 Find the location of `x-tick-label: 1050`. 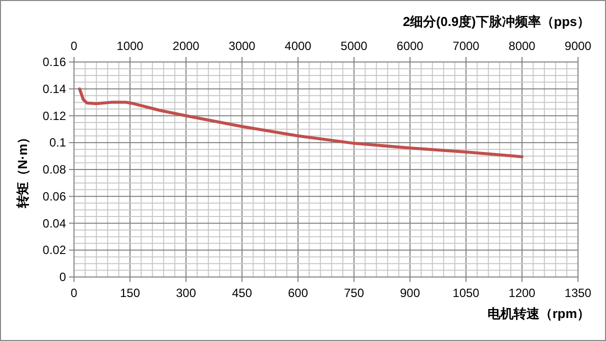

x-tick-label: 1050 is located at coordinates (466, 293).